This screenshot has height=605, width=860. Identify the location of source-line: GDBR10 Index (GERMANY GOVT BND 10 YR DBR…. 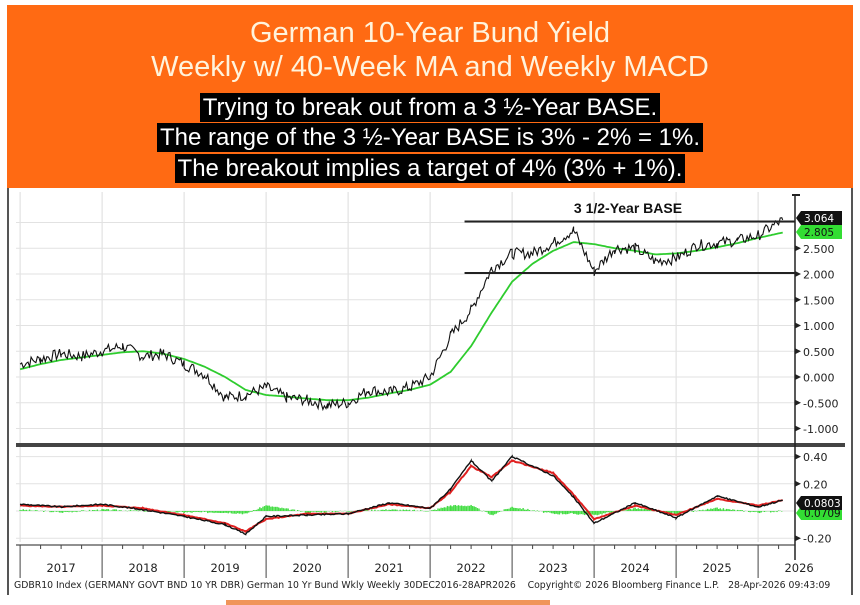
(422, 585).